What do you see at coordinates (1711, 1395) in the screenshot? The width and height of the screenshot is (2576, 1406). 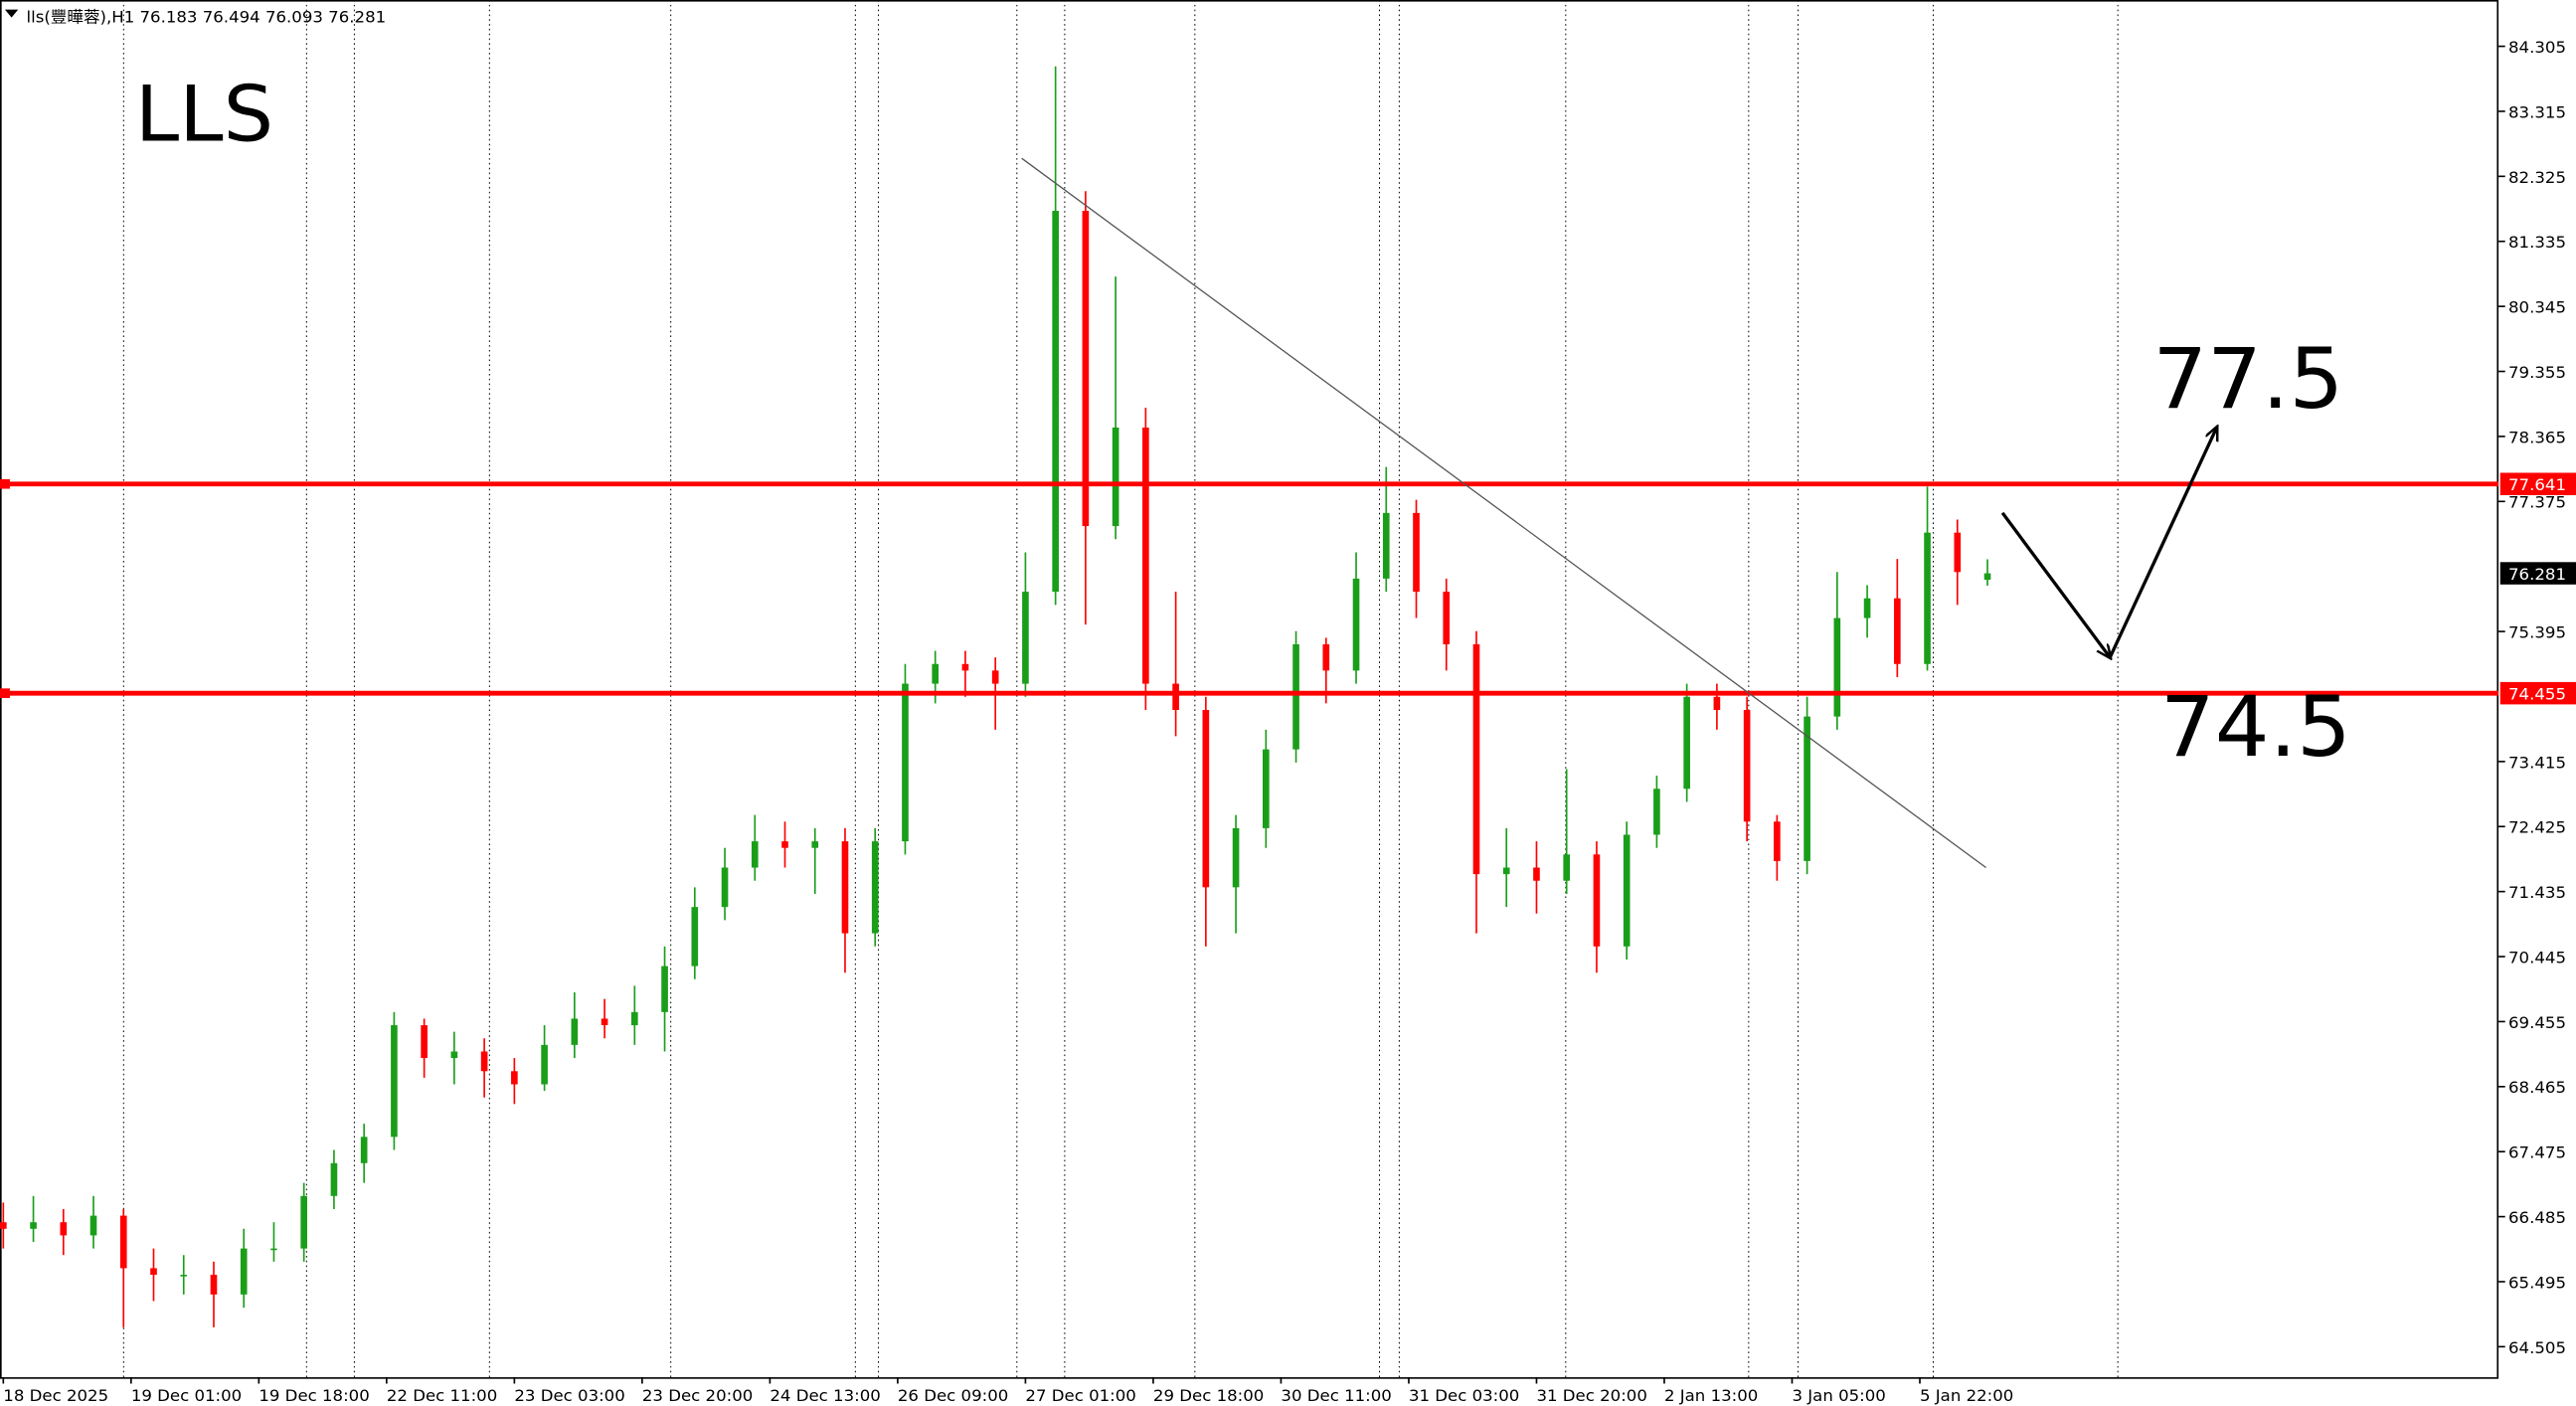 I see `x-tick-label: 2 Jan 13:00` at bounding box center [1711, 1395].